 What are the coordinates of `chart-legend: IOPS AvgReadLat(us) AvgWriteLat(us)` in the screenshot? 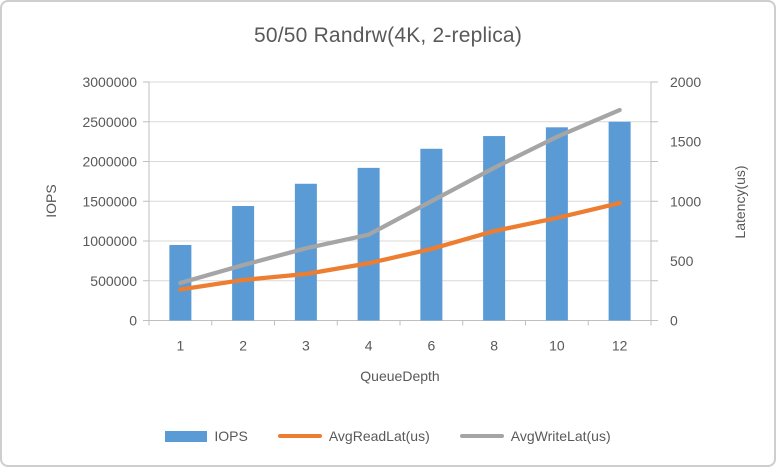 It's located at (388, 436).